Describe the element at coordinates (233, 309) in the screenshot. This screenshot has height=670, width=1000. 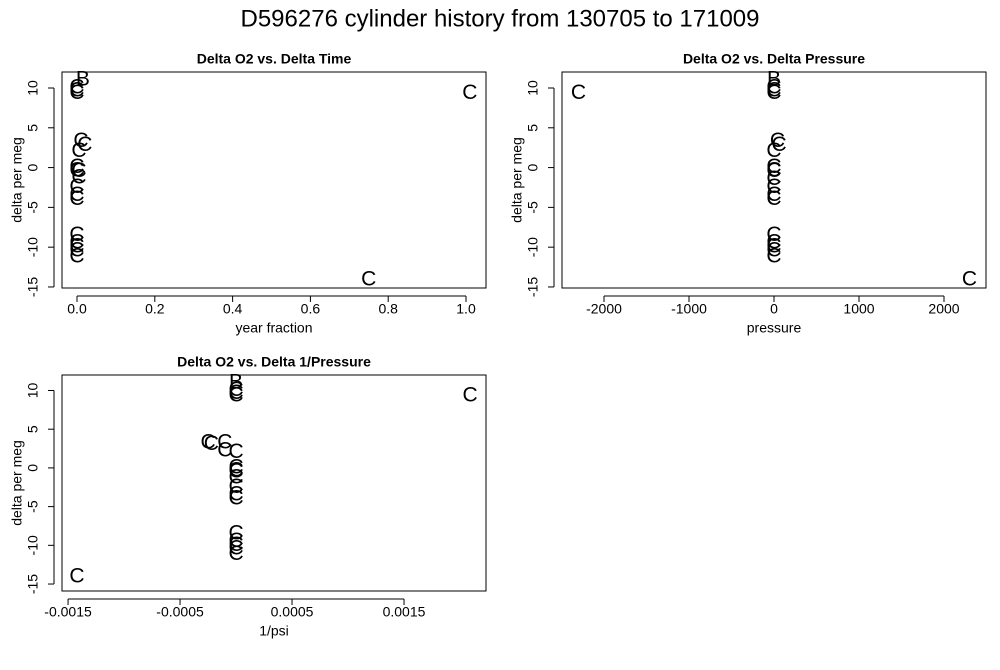
I see `x-tick-label: 0.4` at that location.